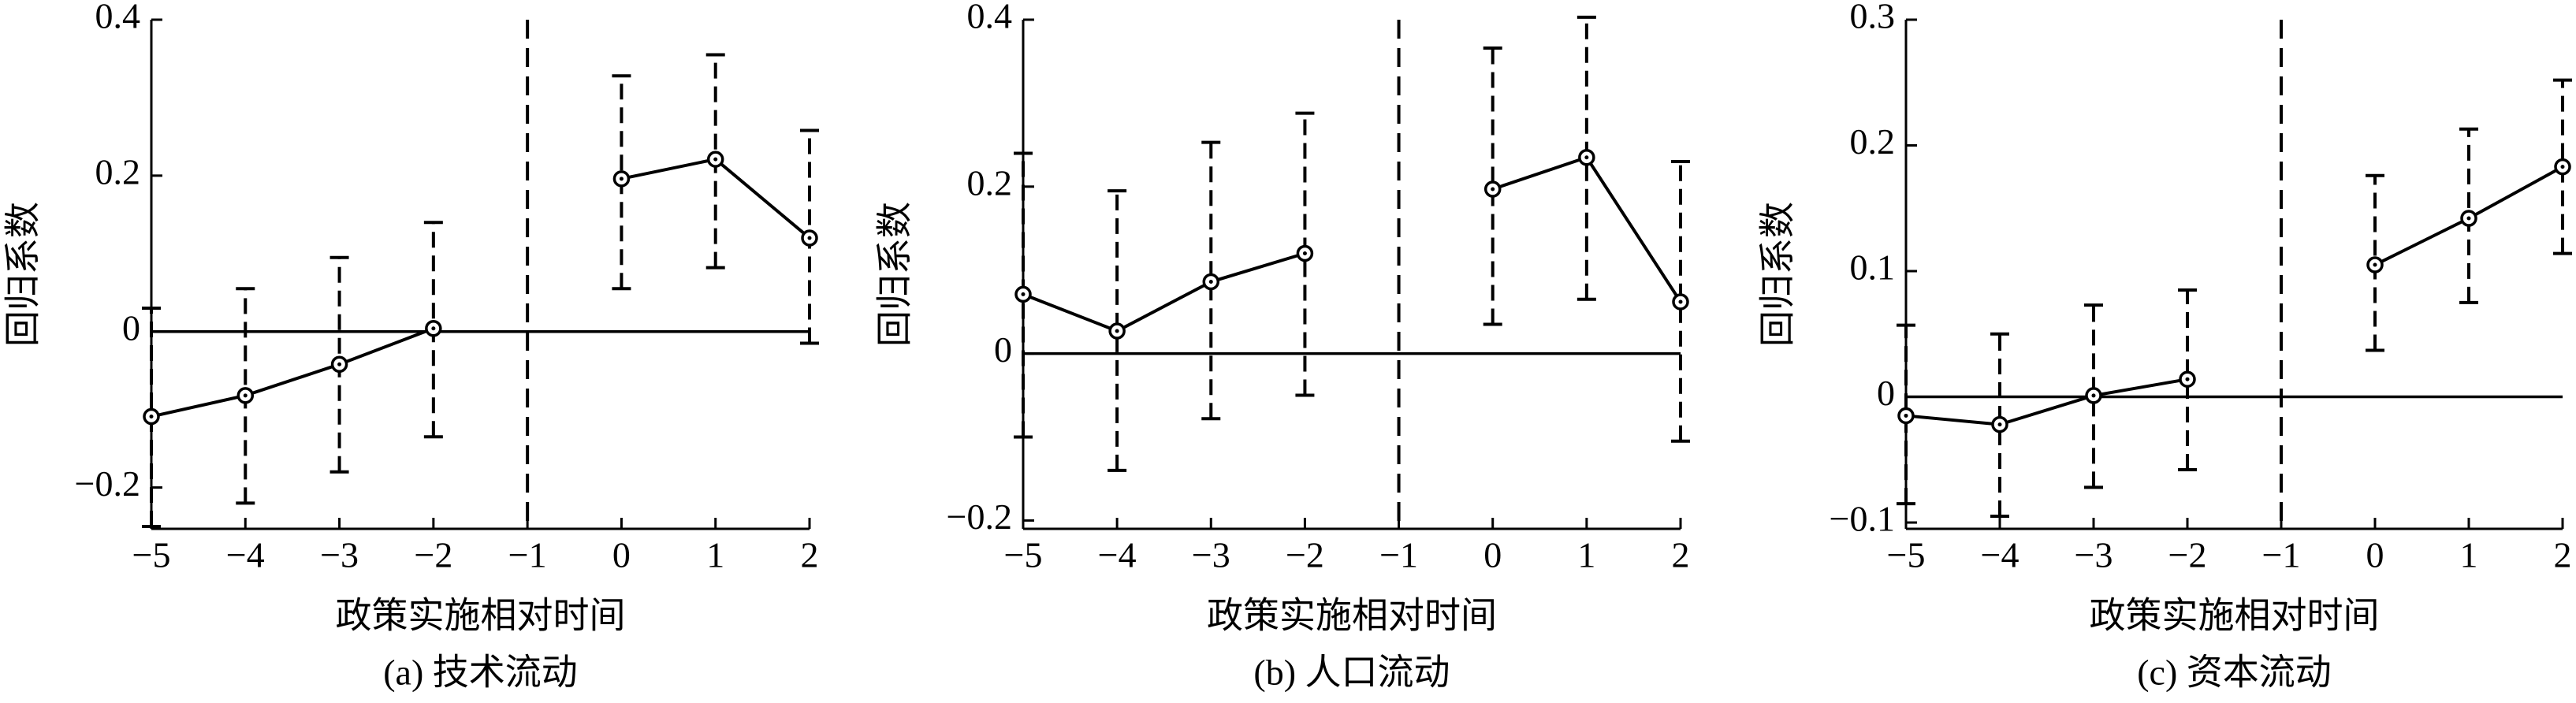 This screenshot has height=703, width=2576. I want to click on y-tick-label: −0.1, so click(1862, 519).